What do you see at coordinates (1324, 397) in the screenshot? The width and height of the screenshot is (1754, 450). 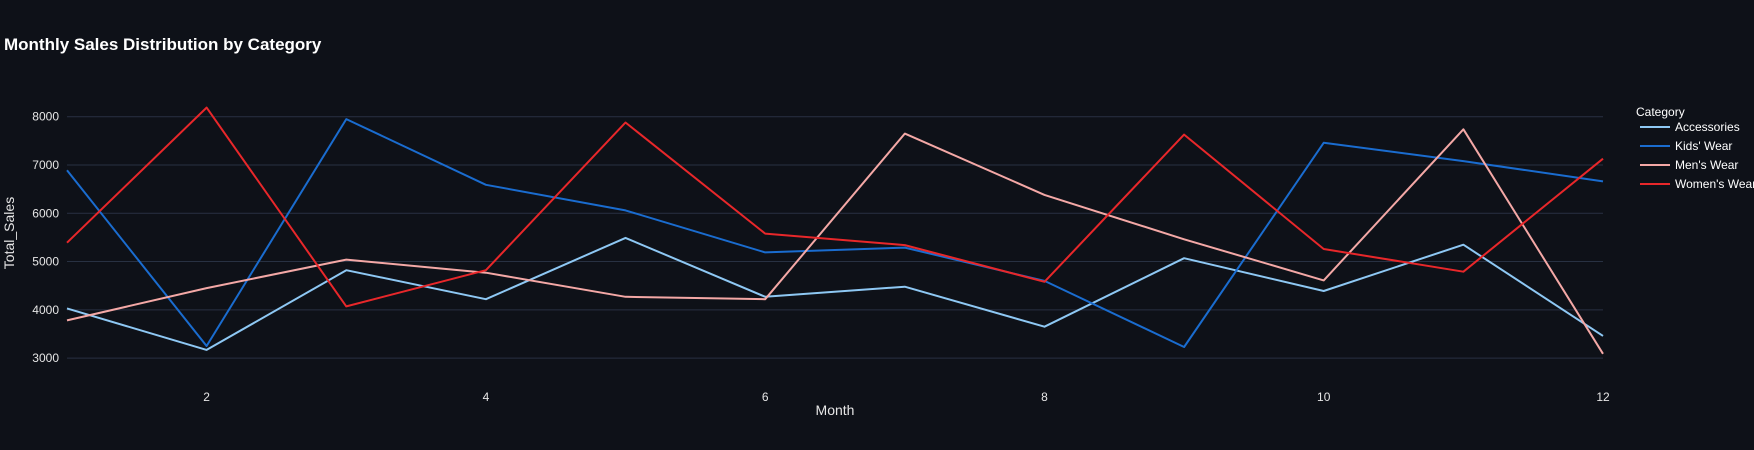 I see `x-tick-label: 10` at bounding box center [1324, 397].